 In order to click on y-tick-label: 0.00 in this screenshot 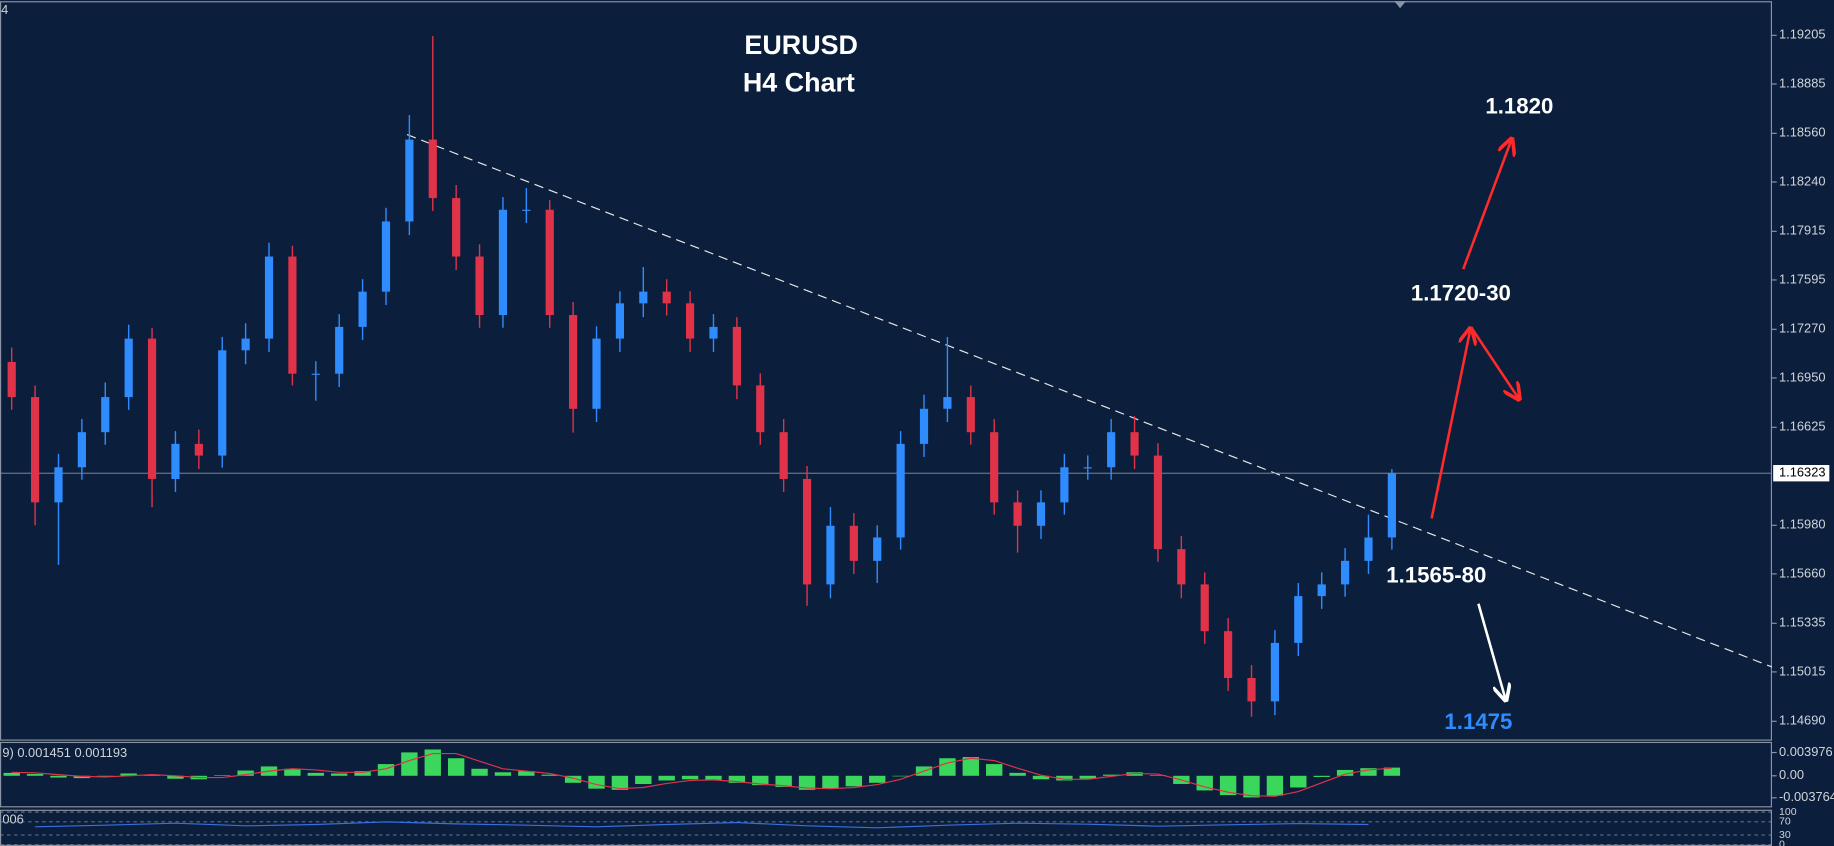, I will do `click(1791, 774)`.